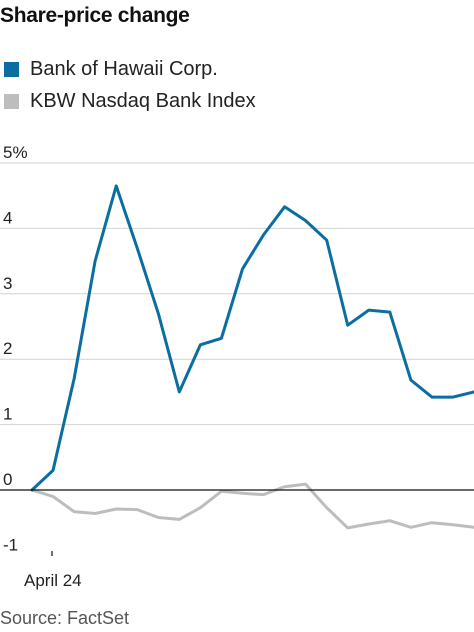 The image size is (474, 632). I want to click on y-tick-label-3: 3, so click(7, 283).